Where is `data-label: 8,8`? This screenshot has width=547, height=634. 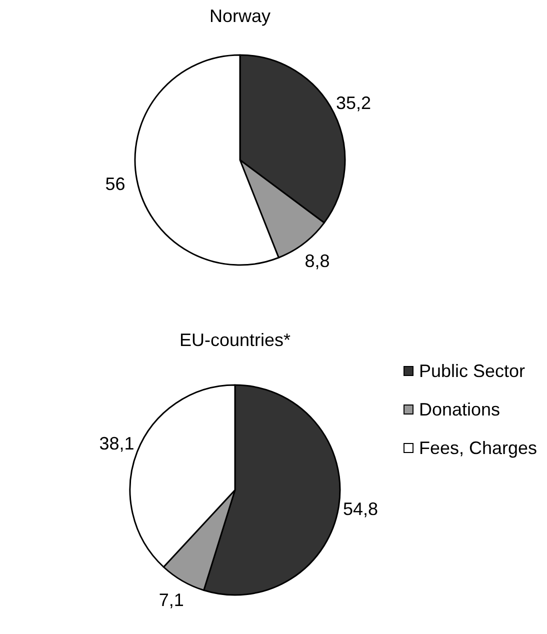
data-label: 8,8 is located at coordinates (317, 260).